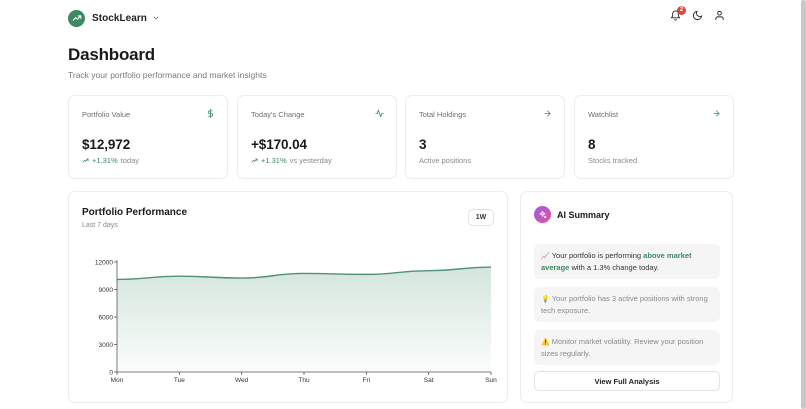 Image resolution: width=806 pixels, height=409 pixels. I want to click on page-scrollbar, so click(803, 204).